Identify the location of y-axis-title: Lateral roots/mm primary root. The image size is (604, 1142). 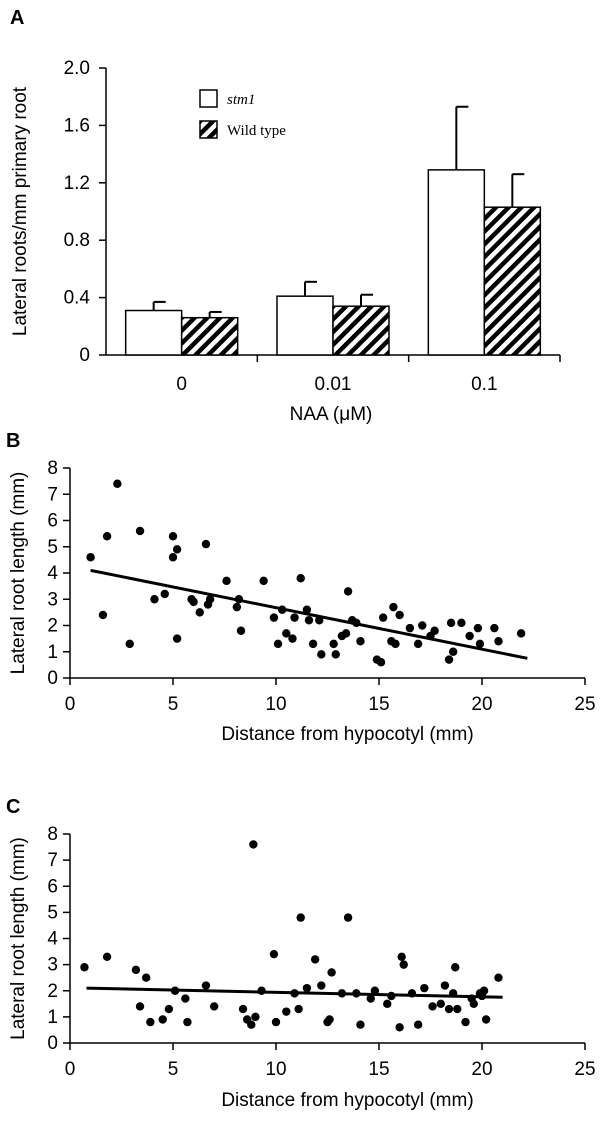
(20, 211).